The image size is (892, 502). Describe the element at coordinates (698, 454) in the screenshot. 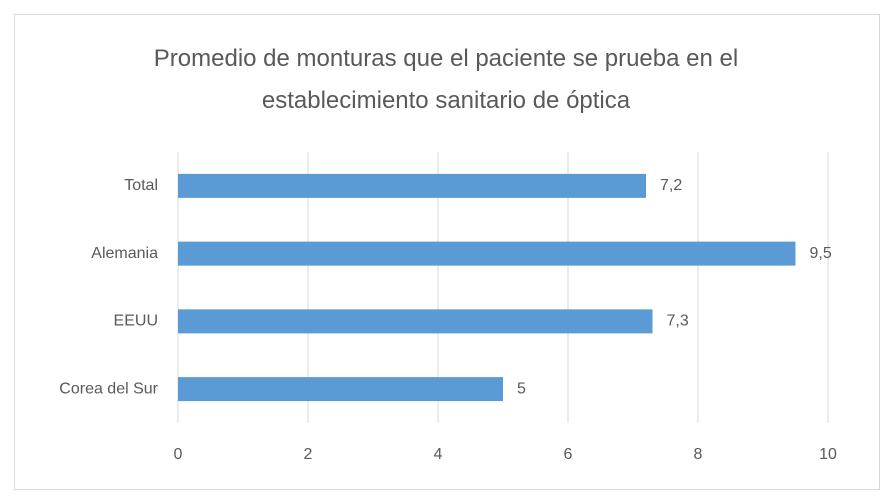

I see `x-tick-label: 8` at that location.